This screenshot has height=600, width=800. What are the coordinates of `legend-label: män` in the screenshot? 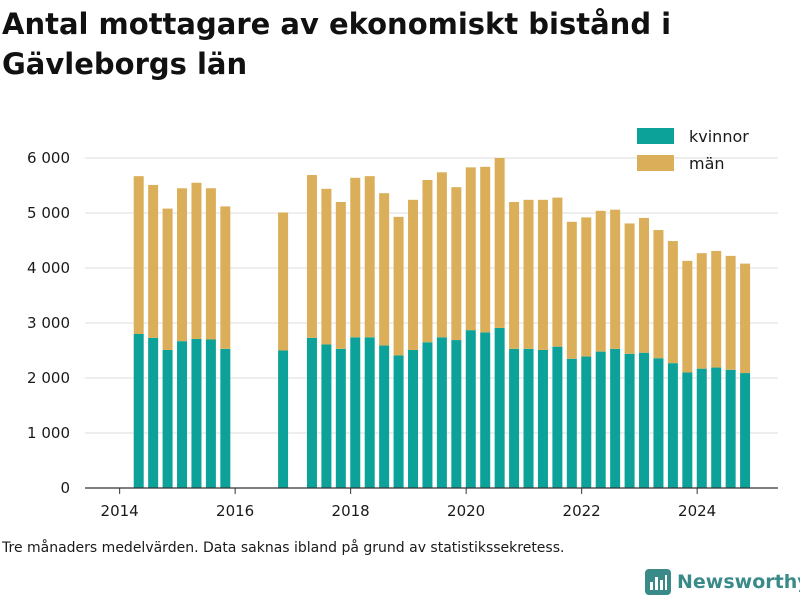 It's located at (707, 163).